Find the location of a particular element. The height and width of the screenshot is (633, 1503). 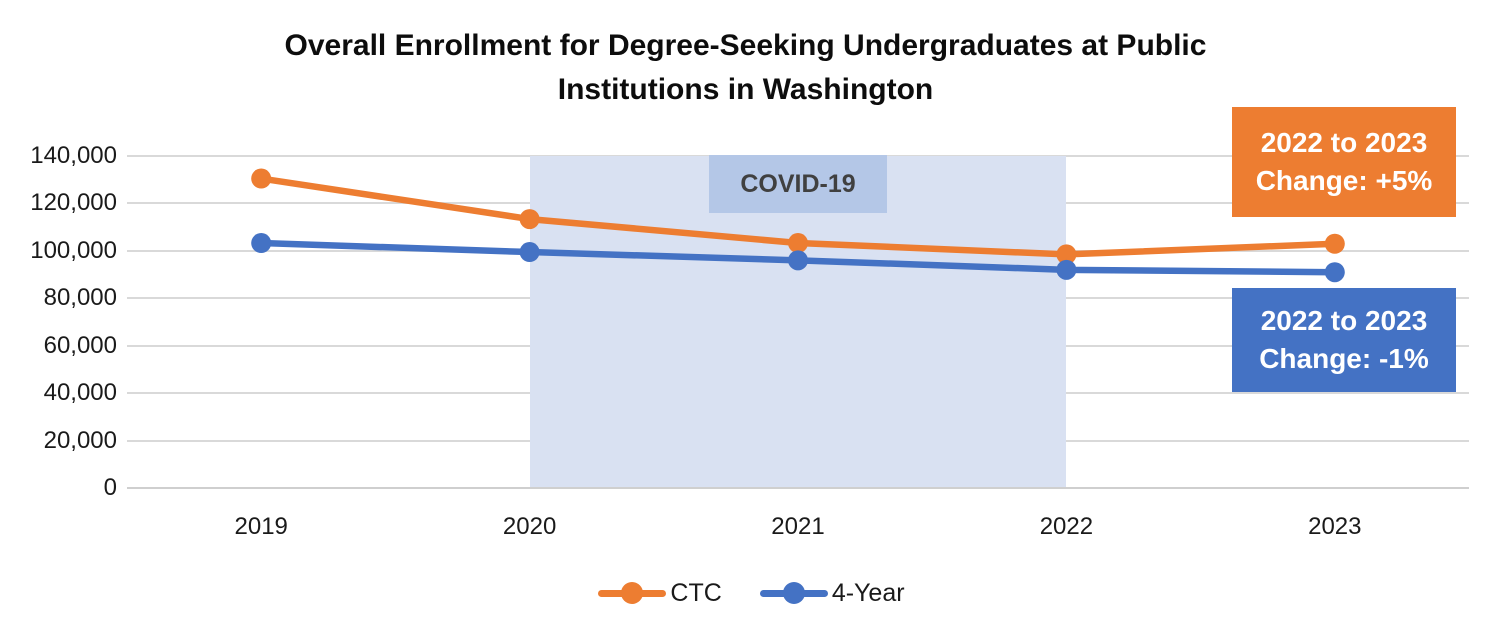

ctc-legend-marker-icon is located at coordinates (632, 593).